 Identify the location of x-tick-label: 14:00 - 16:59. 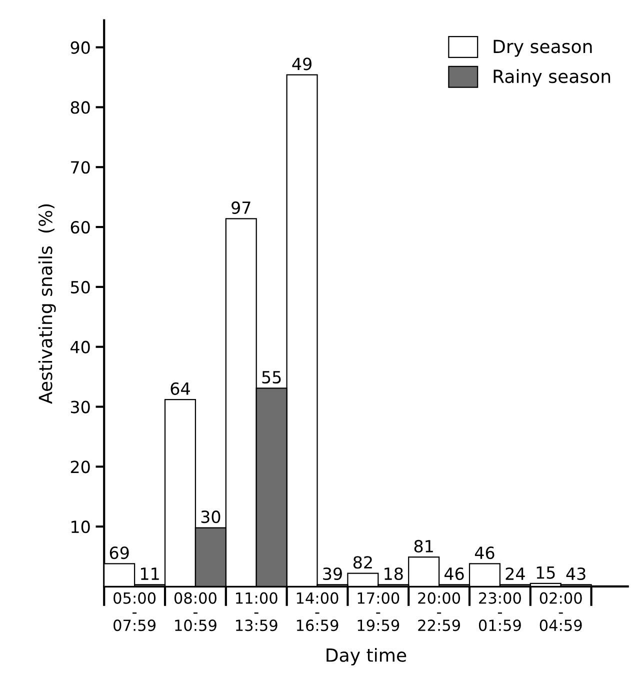
(317, 612).